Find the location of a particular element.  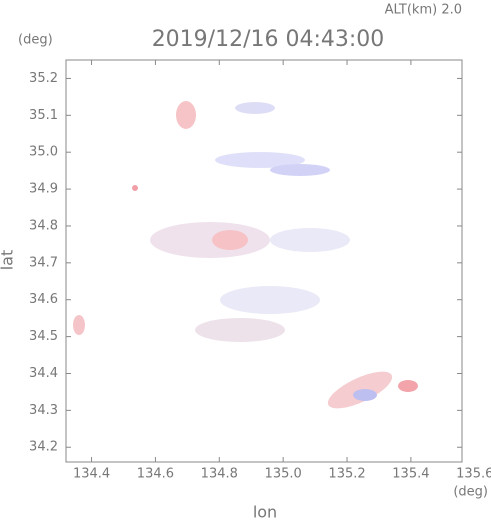

x-unit: (deg) is located at coordinates (470, 492).